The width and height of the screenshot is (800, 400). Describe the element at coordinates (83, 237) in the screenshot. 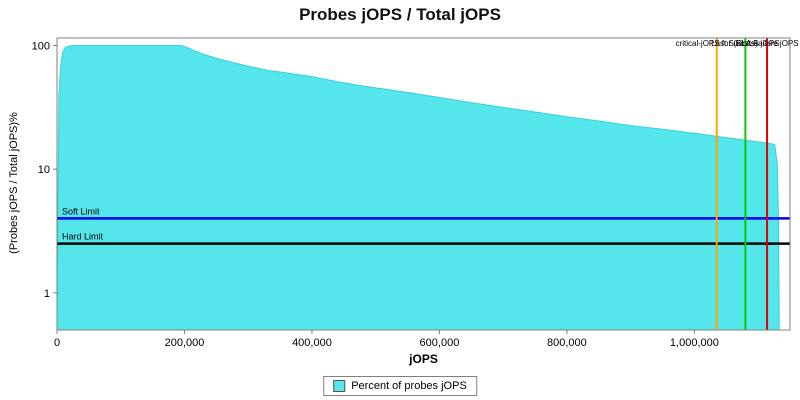

I see `hard-limit-label: Hard Limit` at that location.